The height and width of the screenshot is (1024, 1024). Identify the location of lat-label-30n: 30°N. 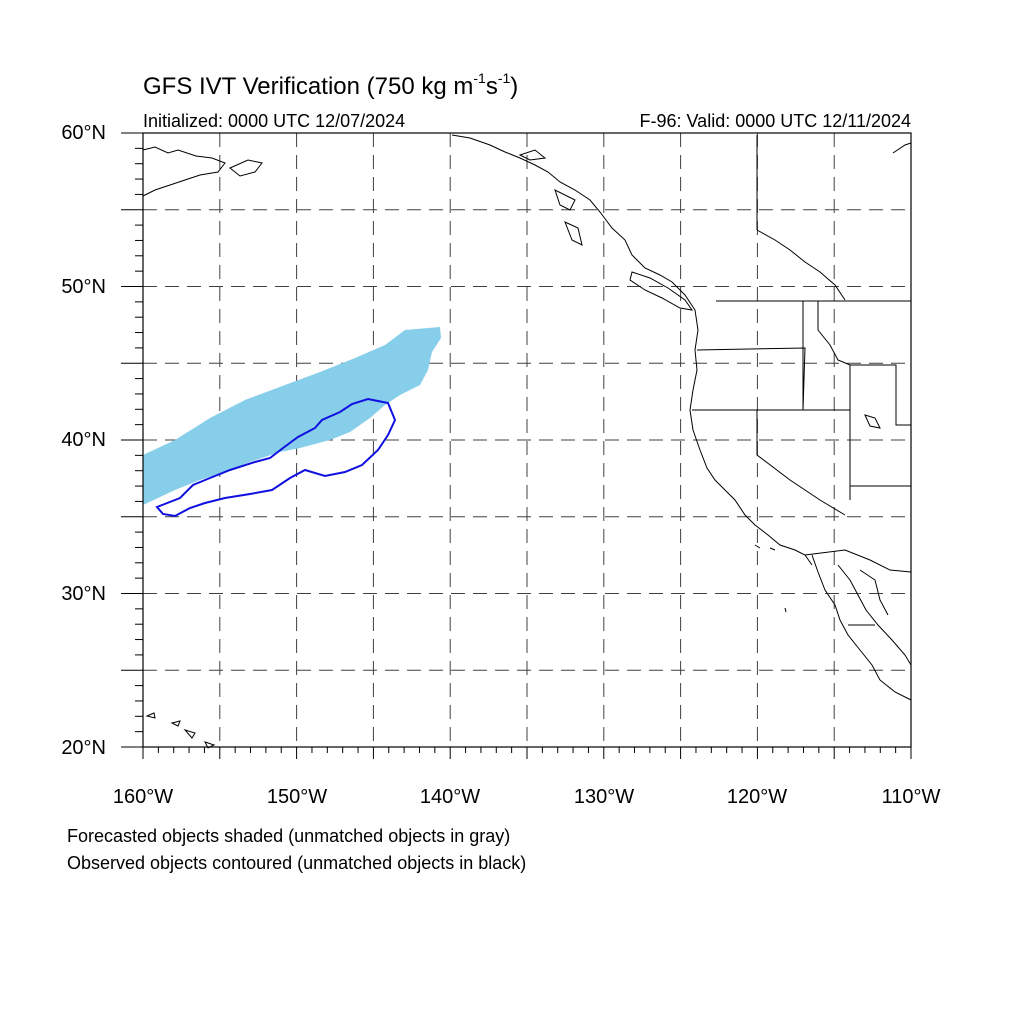
(83, 594).